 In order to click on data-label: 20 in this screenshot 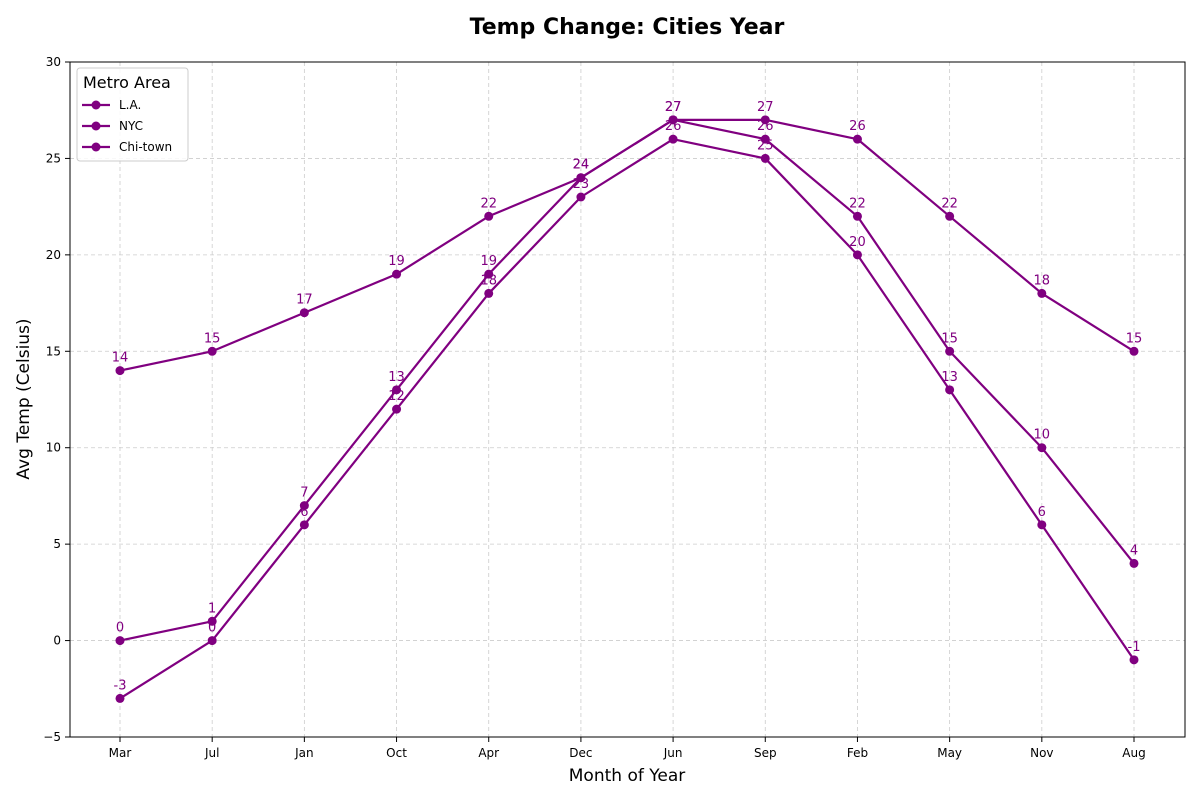, I will do `click(857, 242)`.